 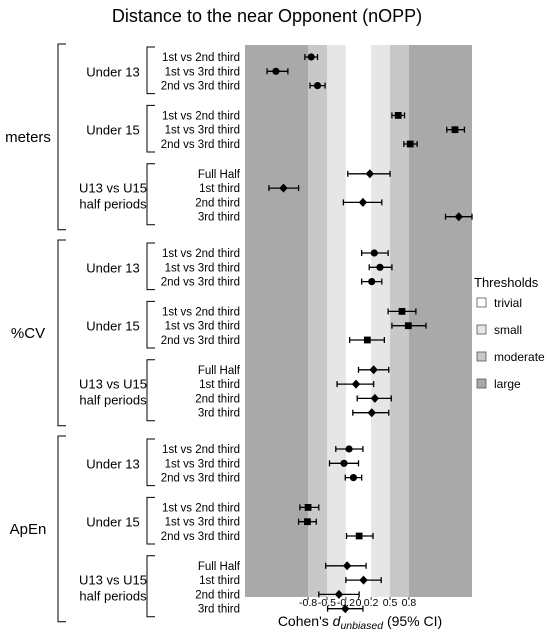 I want to click on tick-label: 0.2, so click(x=371, y=603).